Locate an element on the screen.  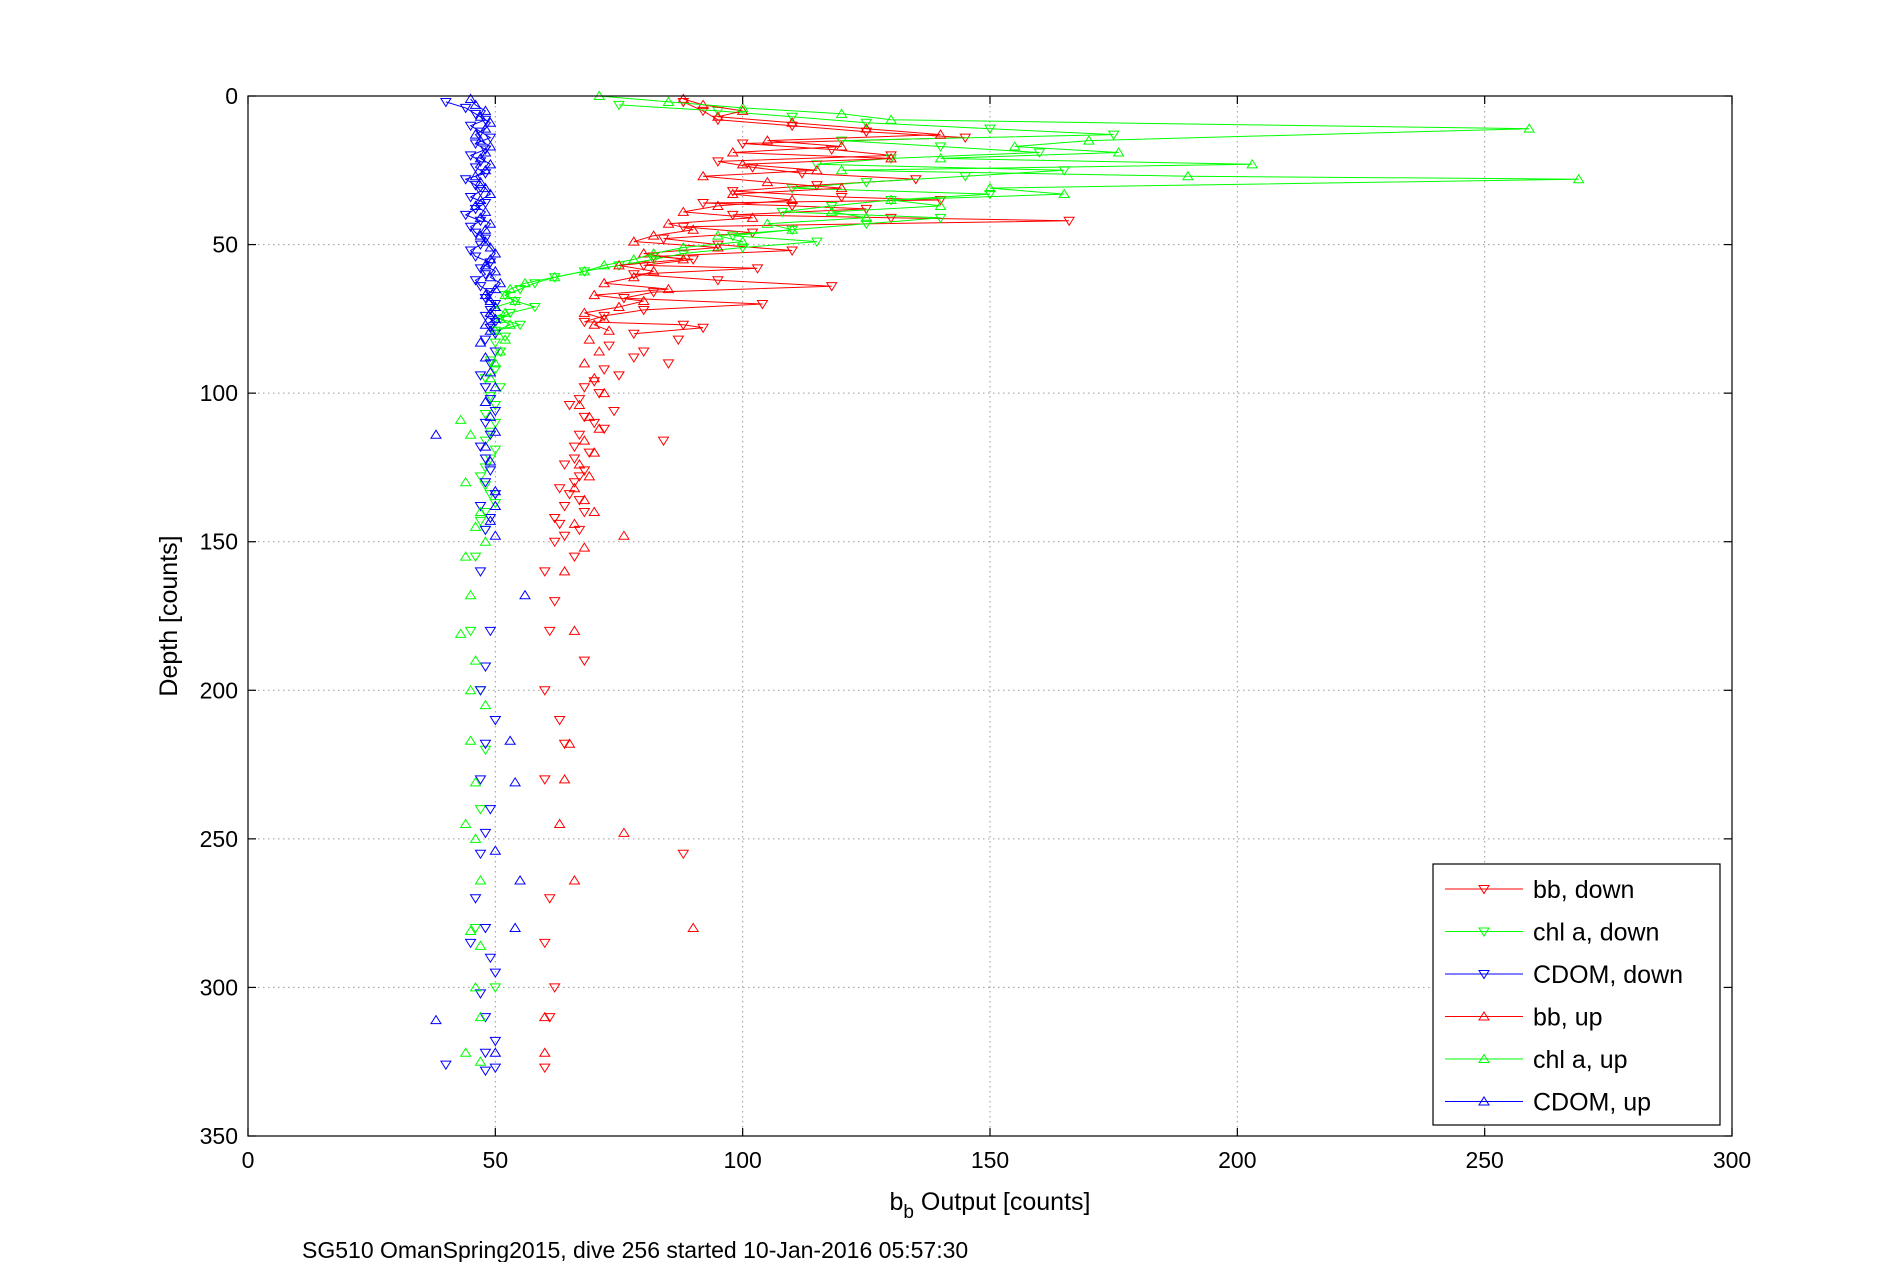
y-tick-label: 50 is located at coordinates (225, 245).